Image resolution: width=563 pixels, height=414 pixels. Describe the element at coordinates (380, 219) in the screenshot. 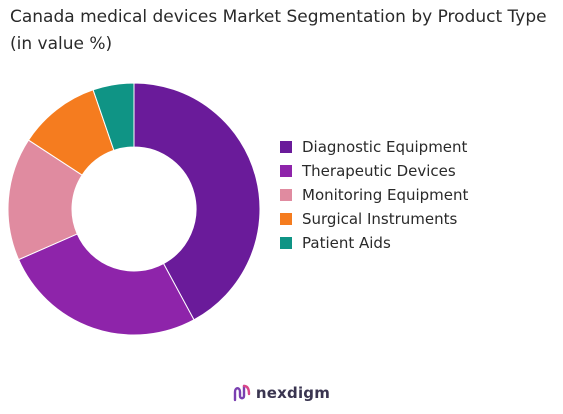

I see `legend-label: Surgical Instruments` at that location.